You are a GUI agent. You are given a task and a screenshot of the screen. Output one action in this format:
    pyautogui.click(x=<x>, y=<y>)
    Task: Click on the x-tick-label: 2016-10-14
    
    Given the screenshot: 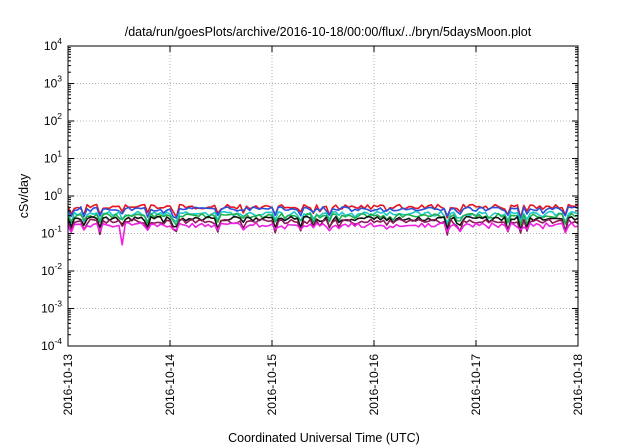 What is the action you would take?
    pyautogui.click(x=170, y=385)
    